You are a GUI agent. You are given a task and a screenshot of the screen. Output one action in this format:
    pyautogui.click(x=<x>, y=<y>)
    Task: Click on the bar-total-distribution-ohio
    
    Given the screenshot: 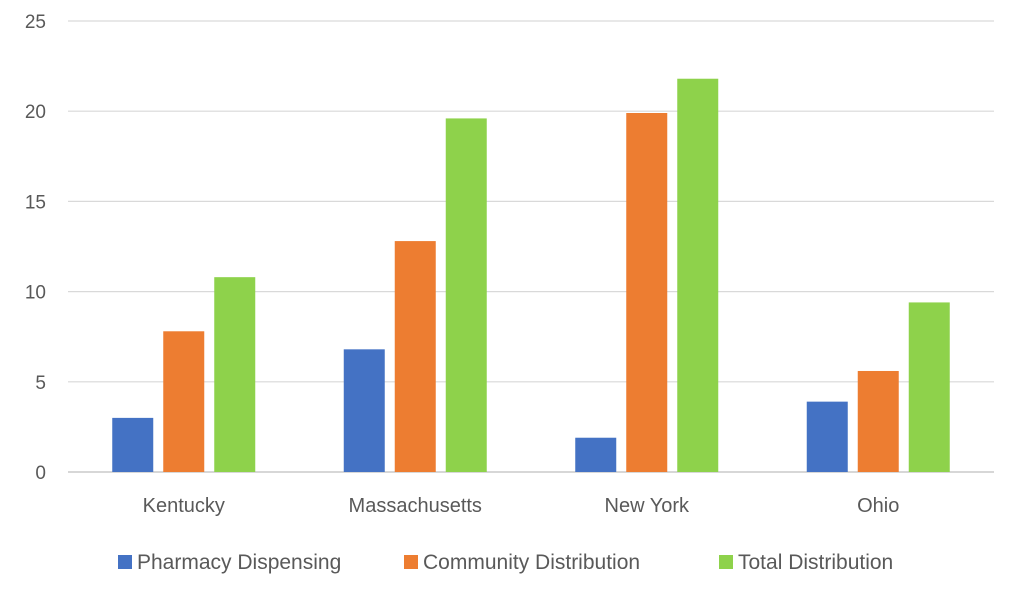 What is the action you would take?
    pyautogui.click(x=929, y=387)
    